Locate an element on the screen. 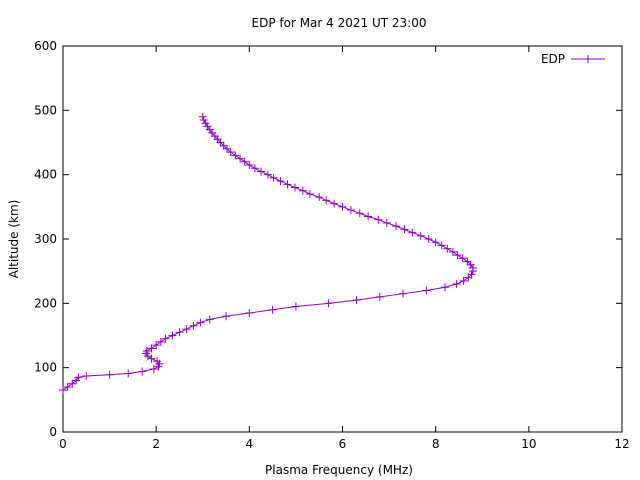 The width and height of the screenshot is (640, 480). y-tick-label: 200 is located at coordinates (45, 303).